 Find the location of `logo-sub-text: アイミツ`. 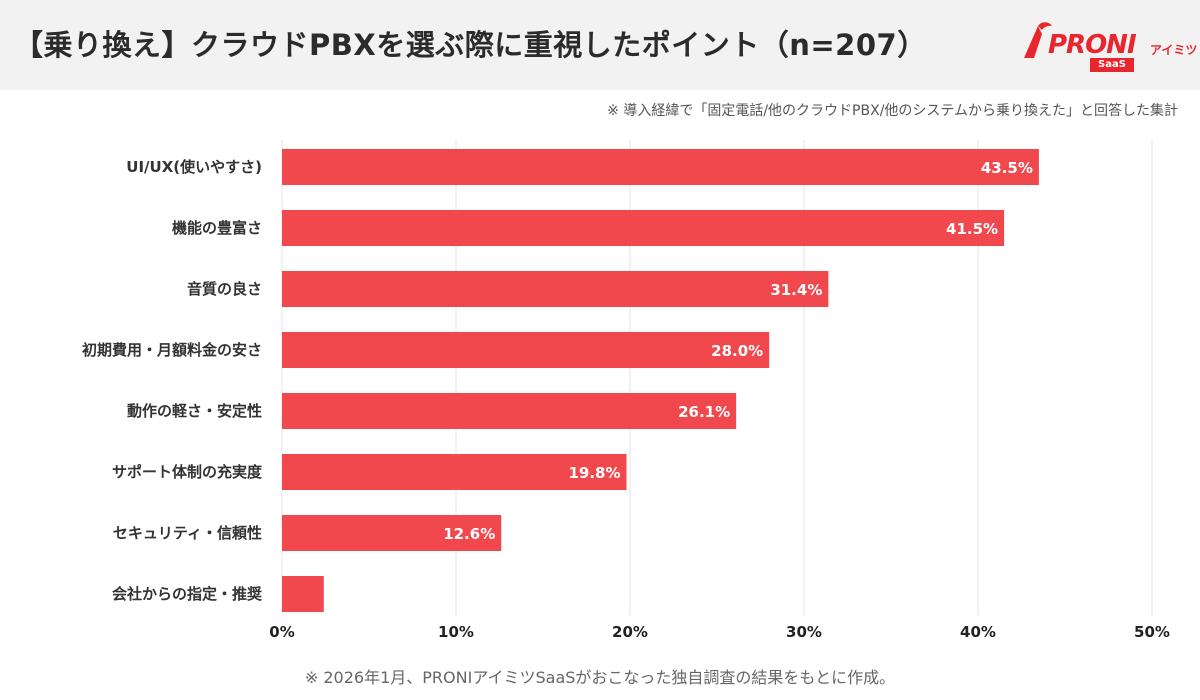

logo-sub-text: アイミツ is located at coordinates (1174, 50).